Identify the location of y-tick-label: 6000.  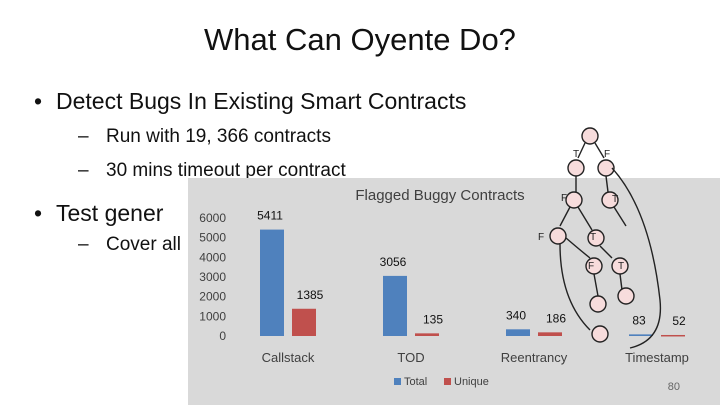
(212, 218).